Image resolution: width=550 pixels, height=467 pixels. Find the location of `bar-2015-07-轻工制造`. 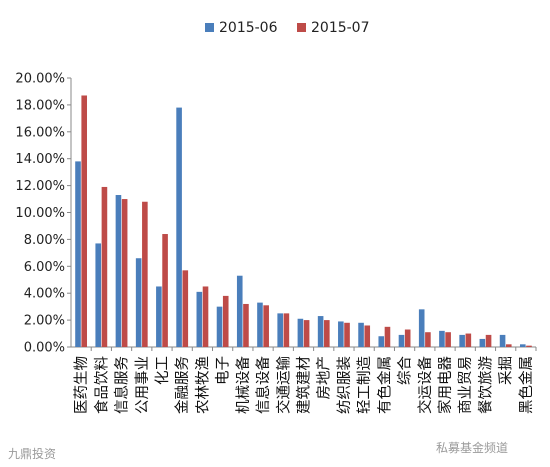

bar-2015-07-轻工制造 is located at coordinates (367, 336).